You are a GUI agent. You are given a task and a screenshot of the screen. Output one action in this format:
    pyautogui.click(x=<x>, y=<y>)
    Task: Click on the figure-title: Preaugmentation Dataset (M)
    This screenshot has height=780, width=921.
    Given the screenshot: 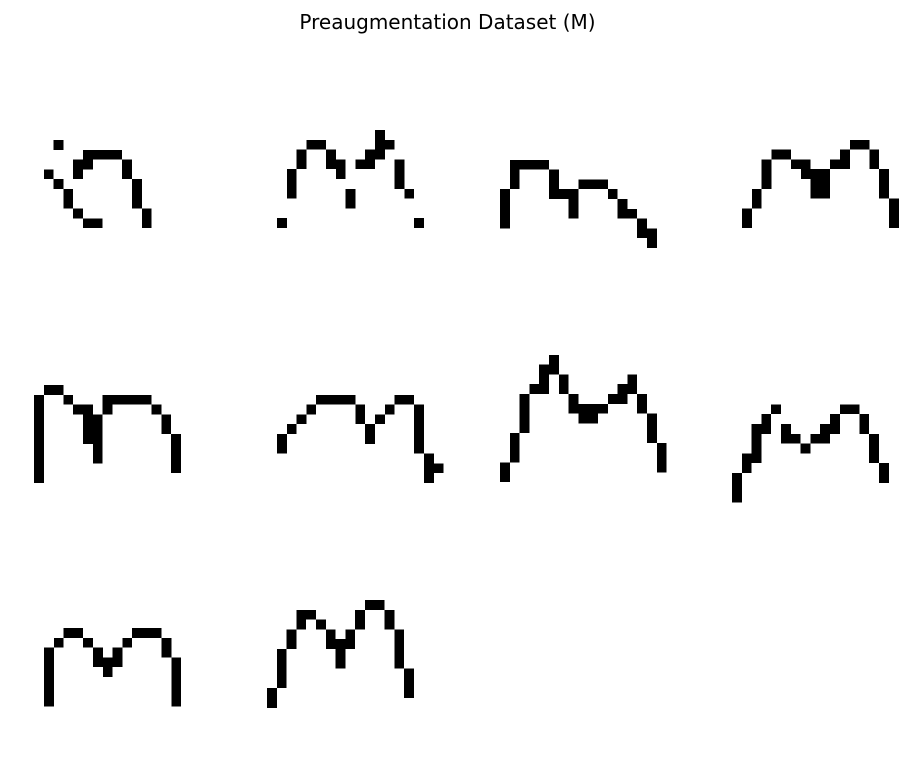 What is the action you would take?
    pyautogui.click(x=447, y=22)
    